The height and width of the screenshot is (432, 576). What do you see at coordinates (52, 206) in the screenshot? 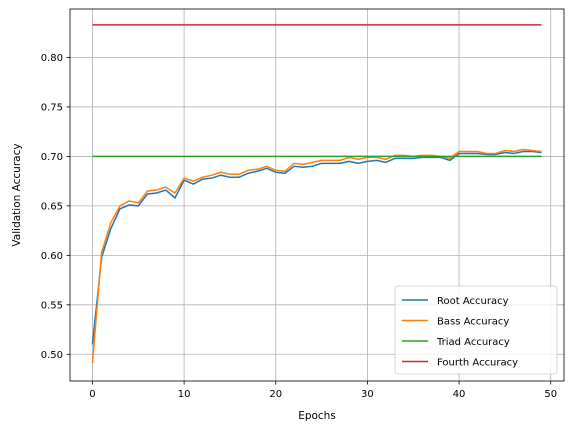
I see `y-tick-label: 0.65` at bounding box center [52, 206].